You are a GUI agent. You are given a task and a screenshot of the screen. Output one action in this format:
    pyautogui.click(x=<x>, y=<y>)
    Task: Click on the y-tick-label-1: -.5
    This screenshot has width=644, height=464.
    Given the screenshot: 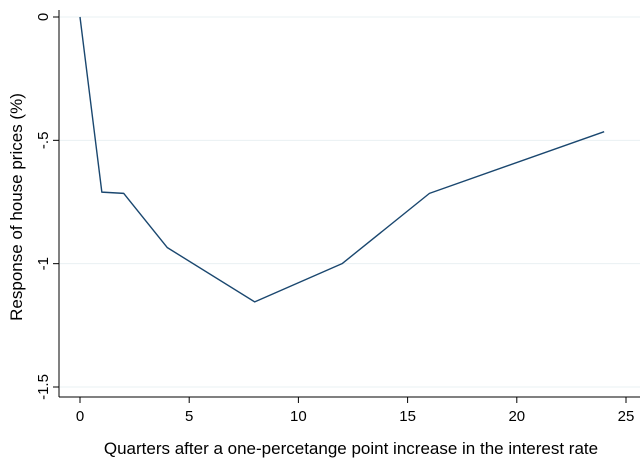 What is the action you would take?
    pyautogui.click(x=43, y=141)
    